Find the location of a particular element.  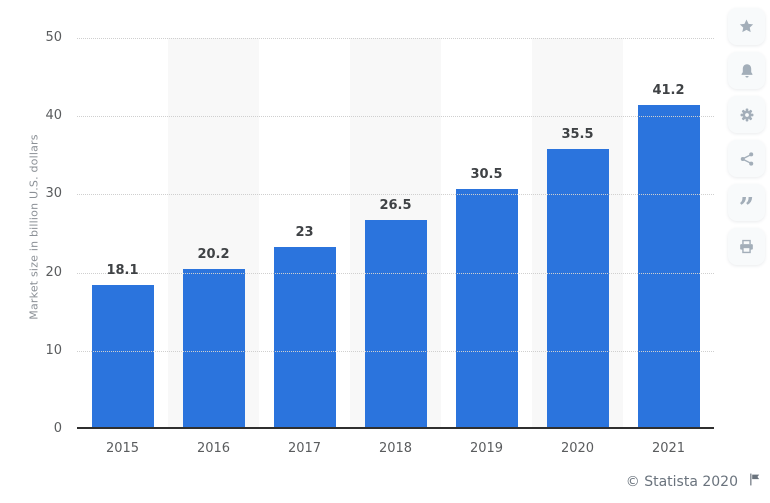

print-button is located at coordinates (746, 246).